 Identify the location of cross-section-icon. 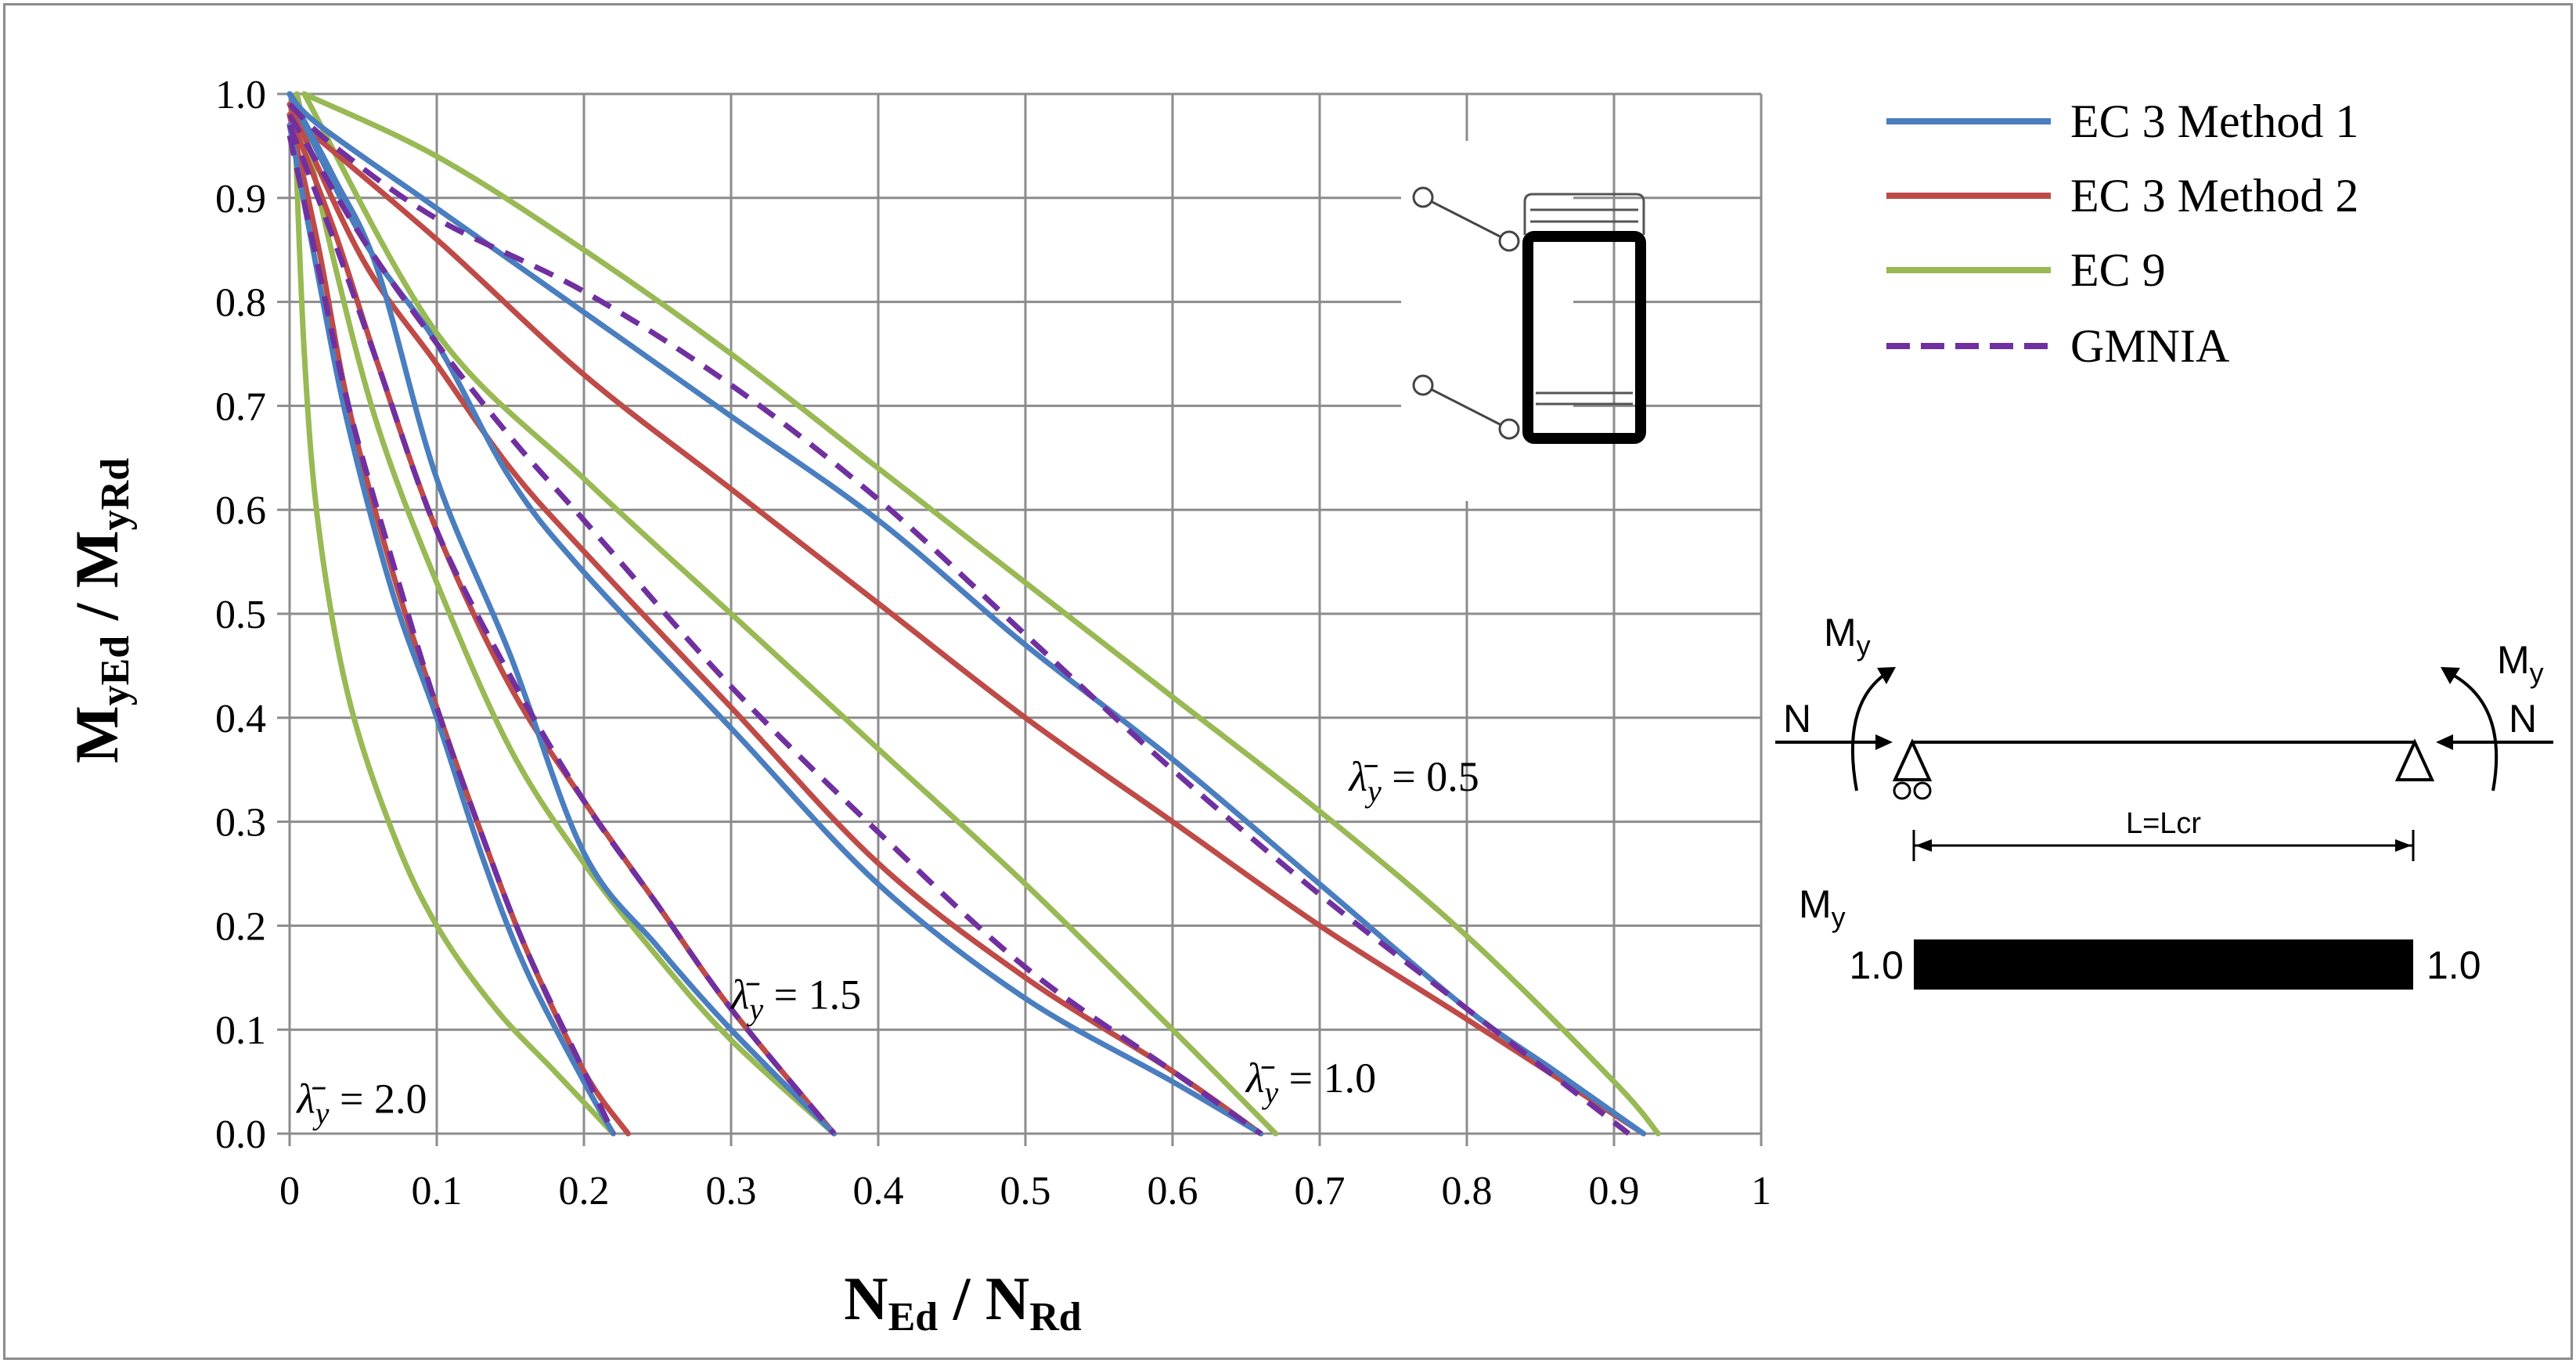
(1523, 321).